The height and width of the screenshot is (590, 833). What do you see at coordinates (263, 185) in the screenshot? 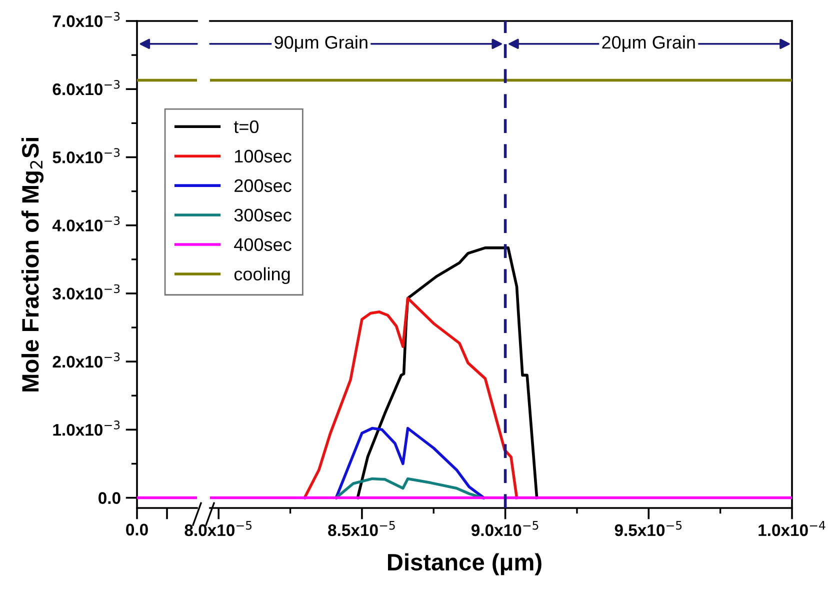
I see `legend-label: 200sec` at bounding box center [263, 185].